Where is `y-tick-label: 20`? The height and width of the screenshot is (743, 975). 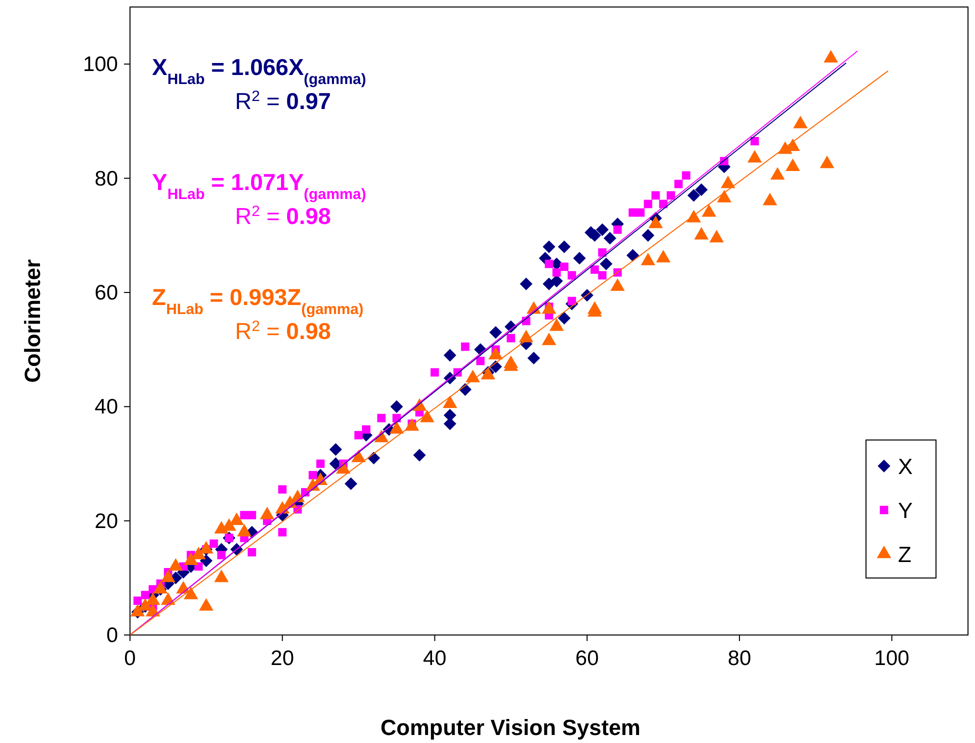 y-tick-label: 20 is located at coordinates (106, 521).